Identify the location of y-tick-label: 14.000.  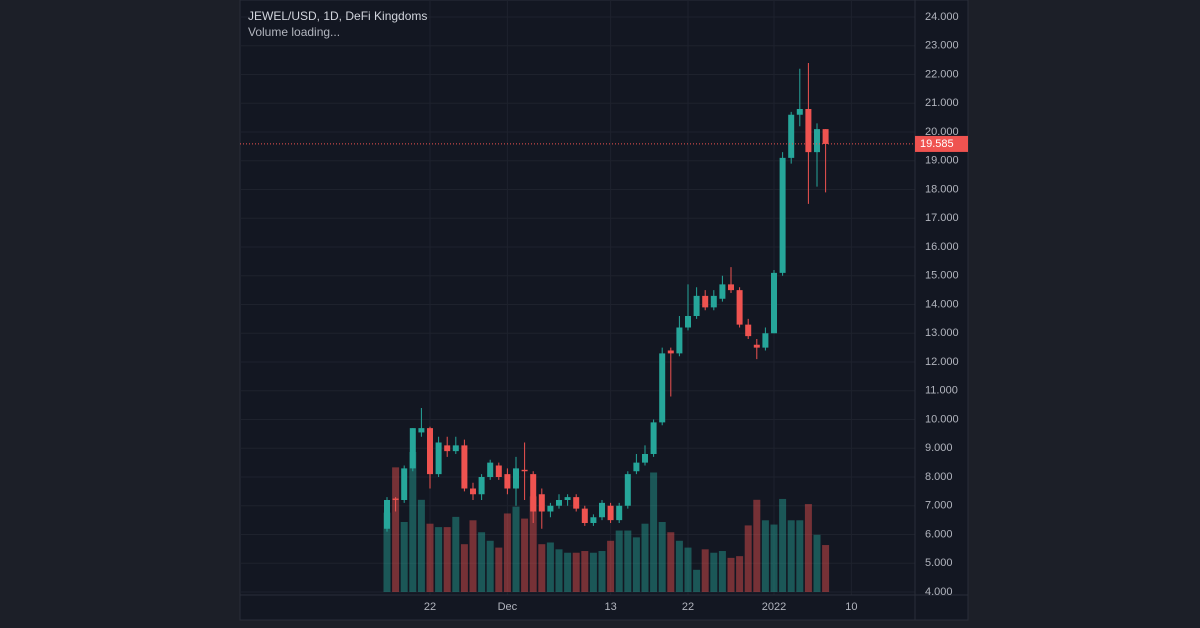
(942, 304).